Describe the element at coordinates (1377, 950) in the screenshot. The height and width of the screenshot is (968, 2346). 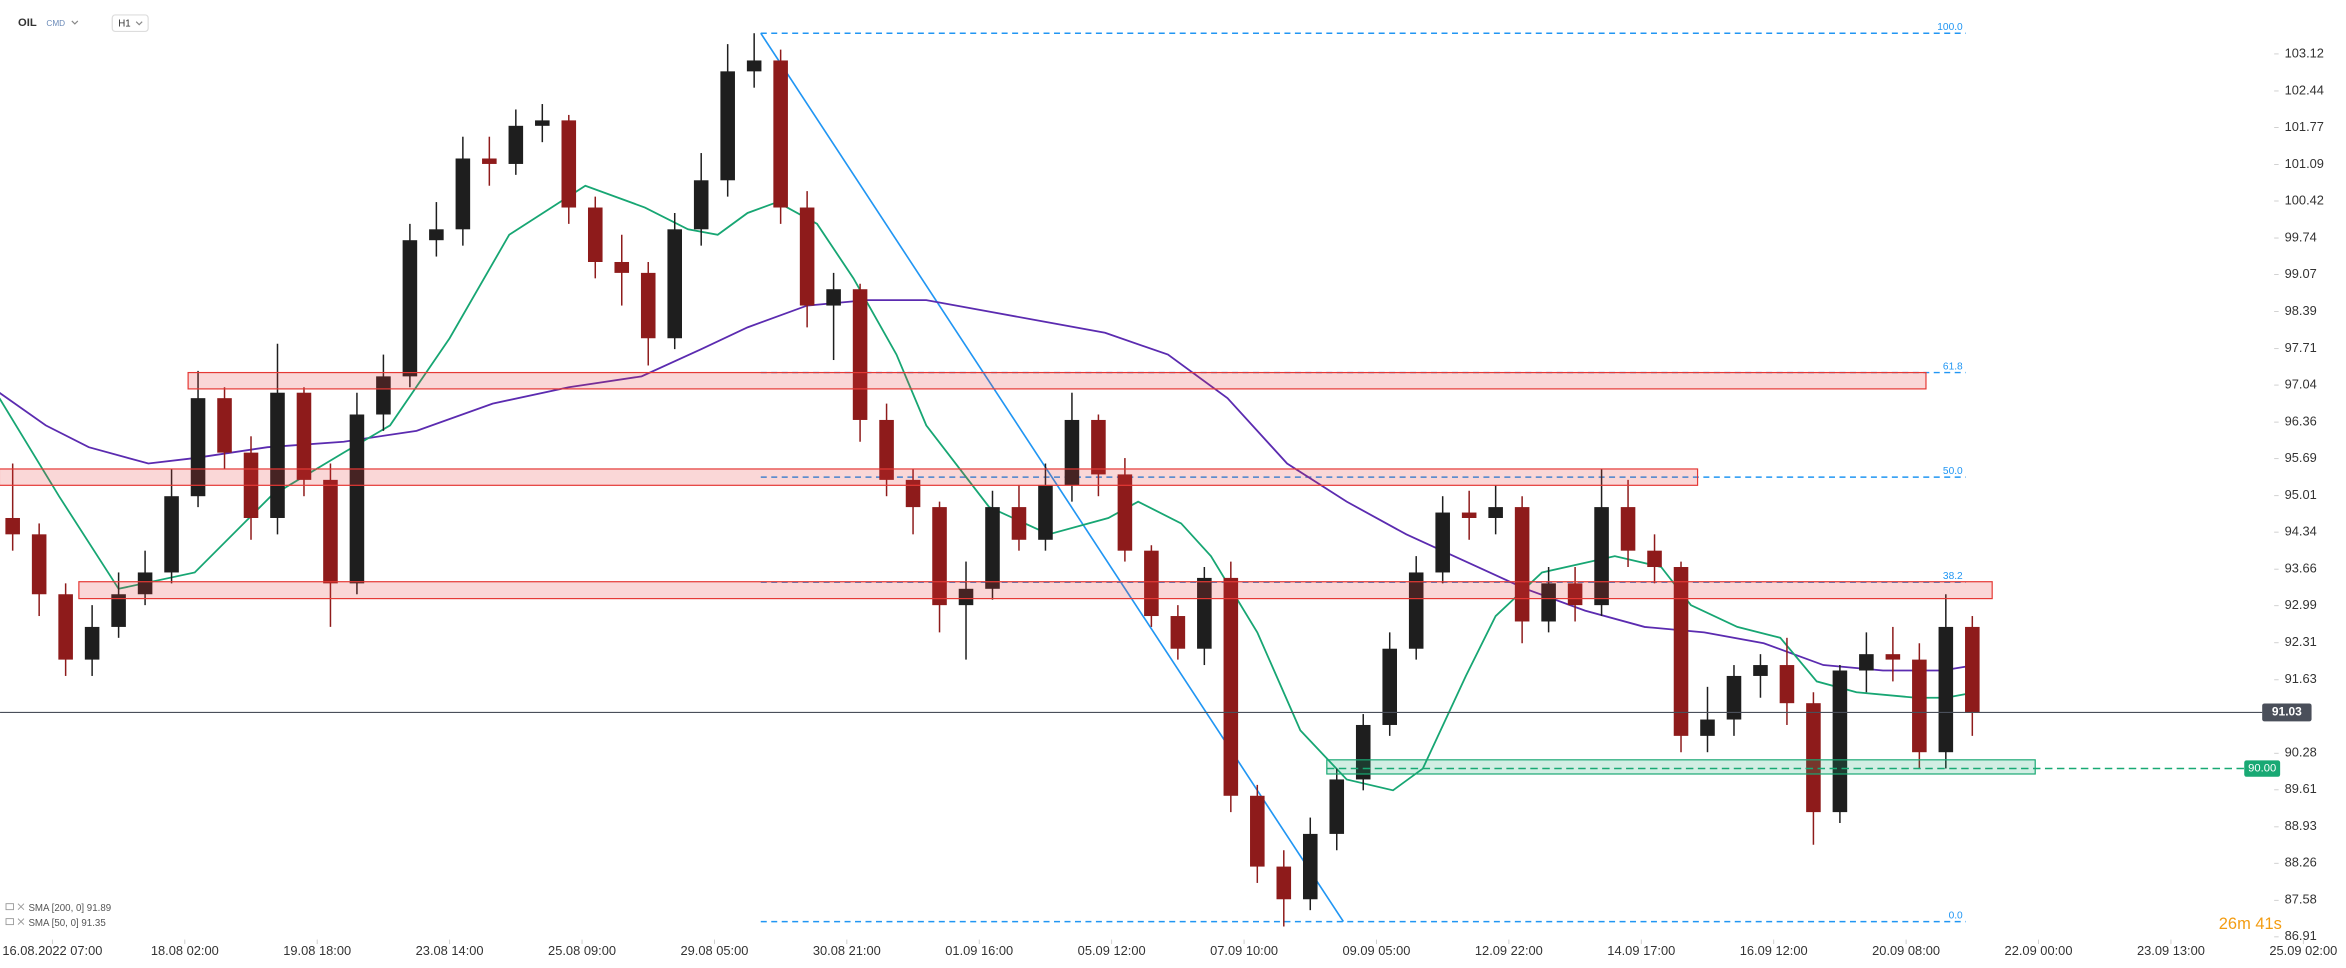
I see `x-tick-label: 09.09 05:00` at that location.